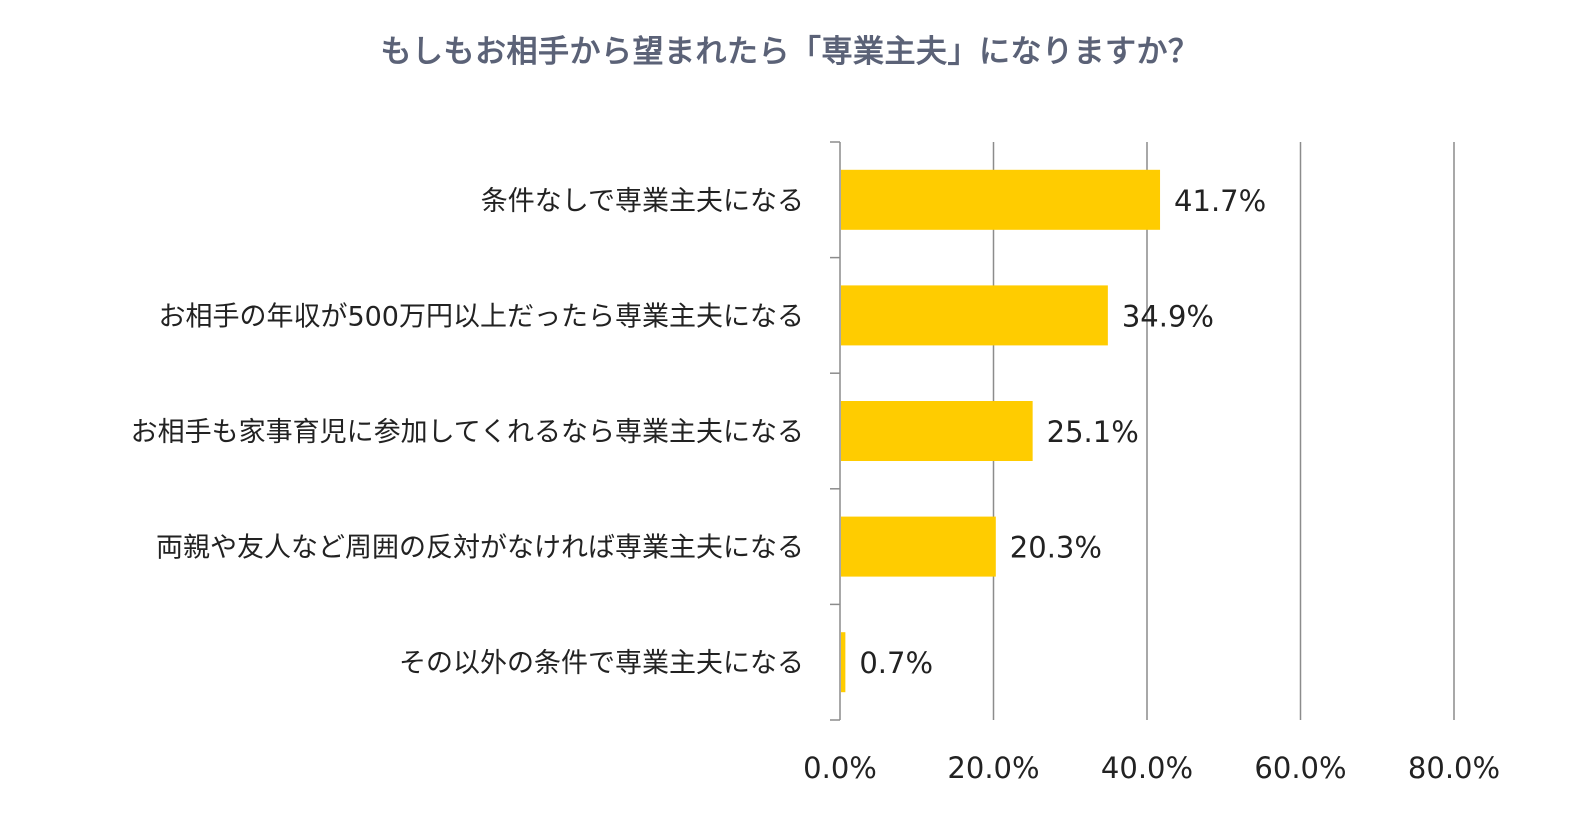 This screenshot has height=826, width=1580. Describe the element at coordinates (993, 768) in the screenshot. I see `x-tick-label-1: 20.0%` at that location.